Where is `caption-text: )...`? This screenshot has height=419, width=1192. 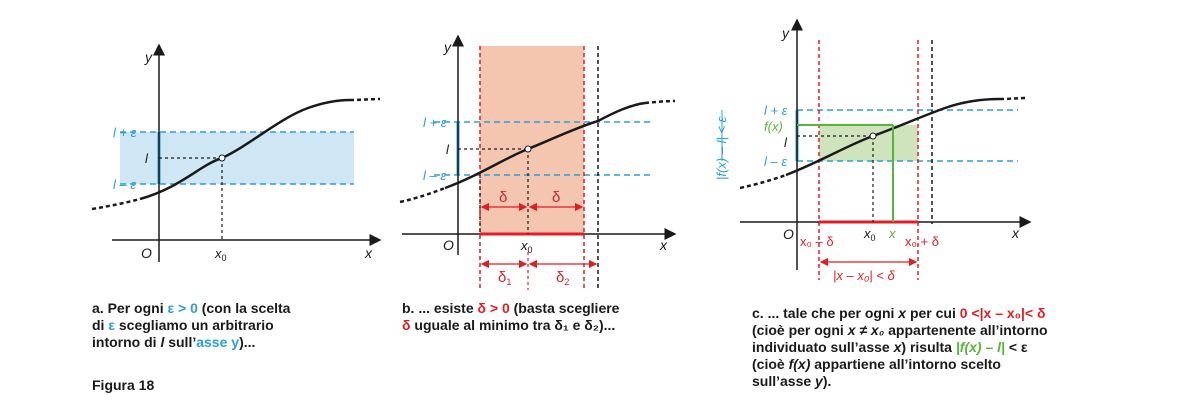
caption-text: )... is located at coordinates (247, 342).